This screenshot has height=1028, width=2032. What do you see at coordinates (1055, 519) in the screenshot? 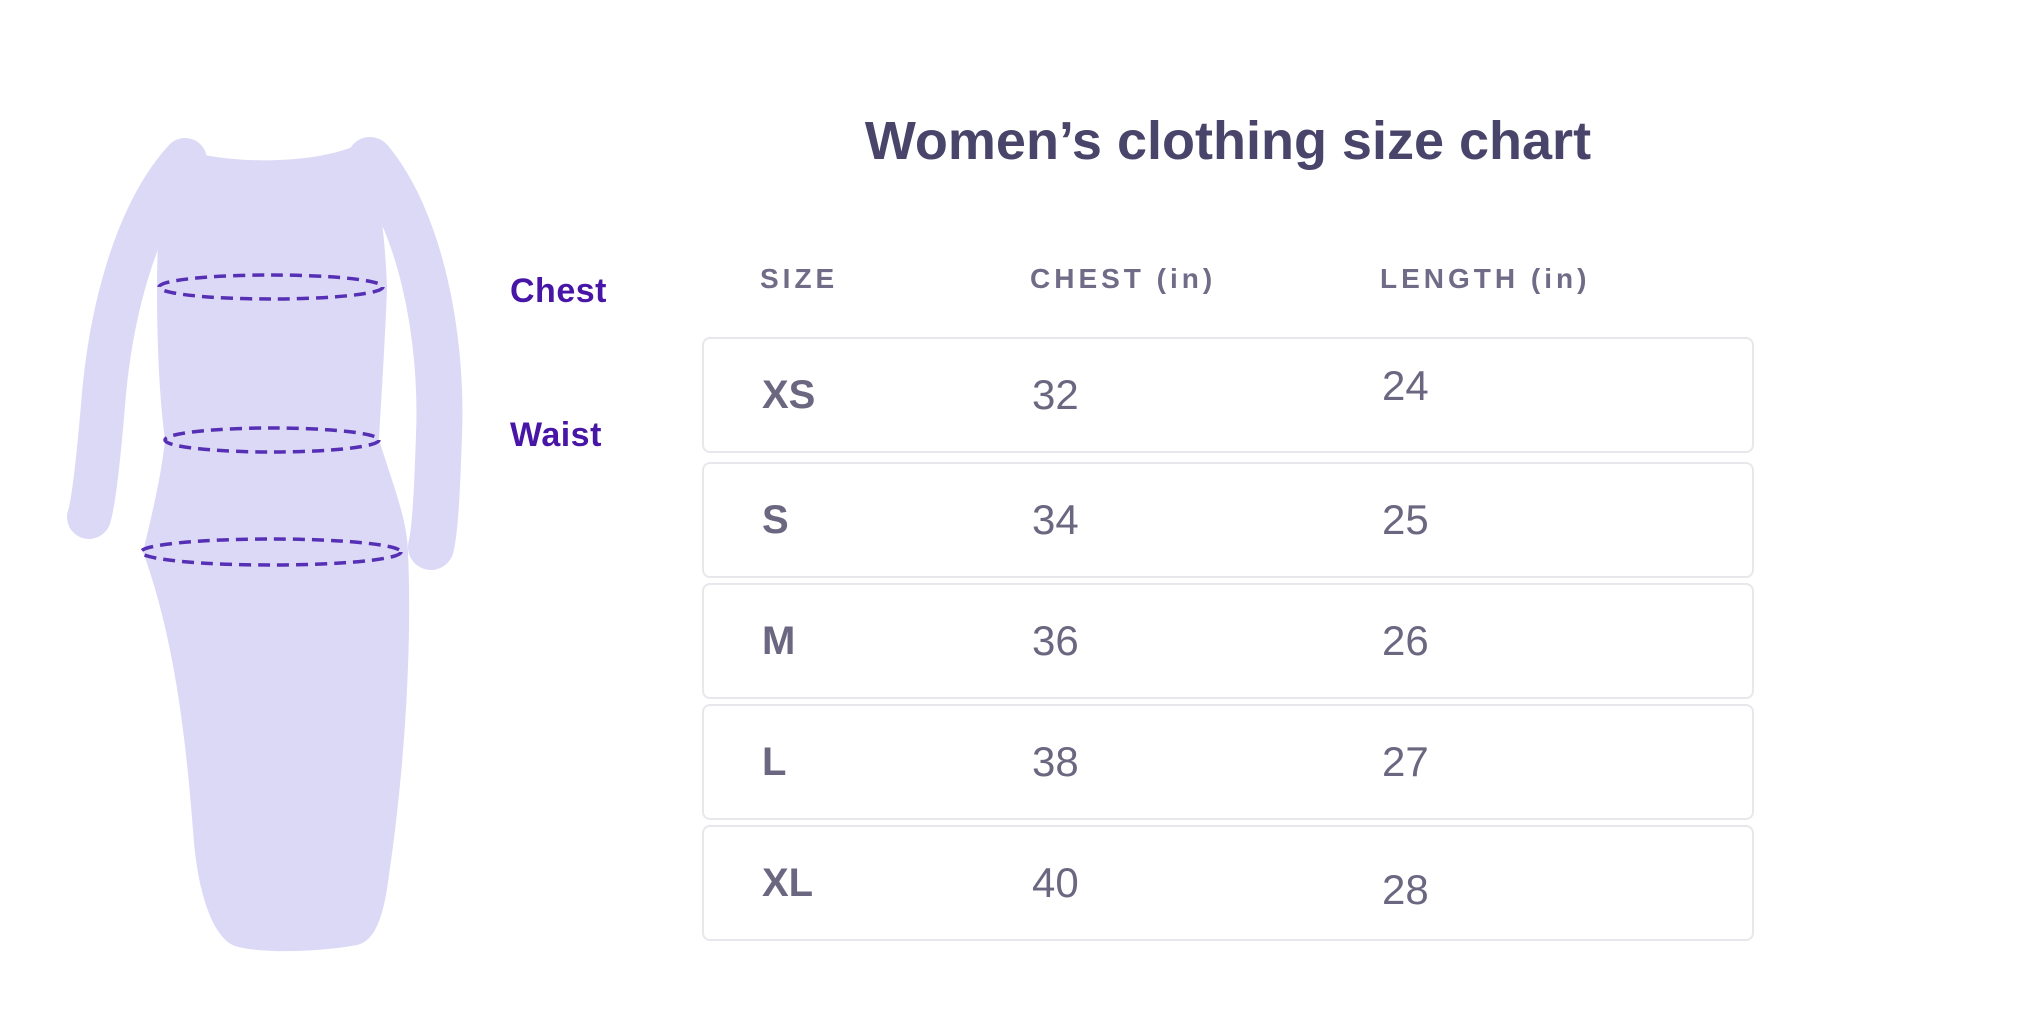
I see `chest-cell: 34` at bounding box center [1055, 519].